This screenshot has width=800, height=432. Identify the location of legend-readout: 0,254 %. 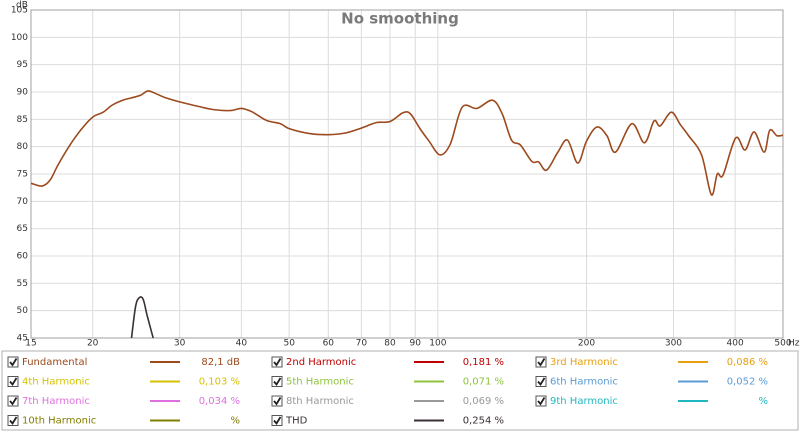
(483, 421).